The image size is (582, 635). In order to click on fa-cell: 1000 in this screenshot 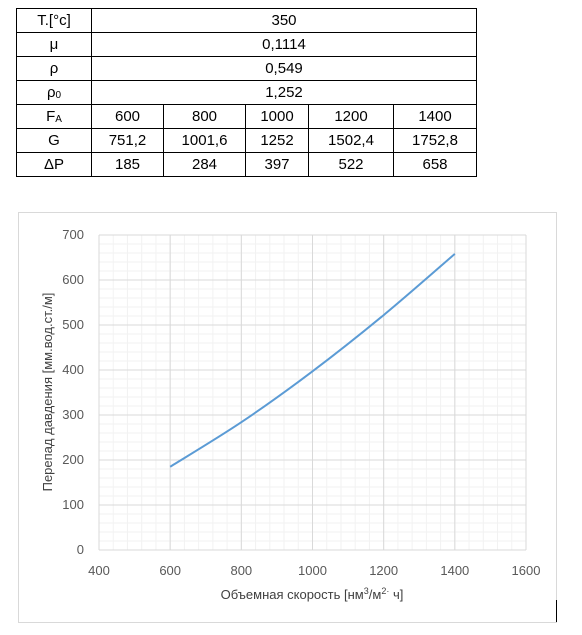, I will do `click(277, 116)`.